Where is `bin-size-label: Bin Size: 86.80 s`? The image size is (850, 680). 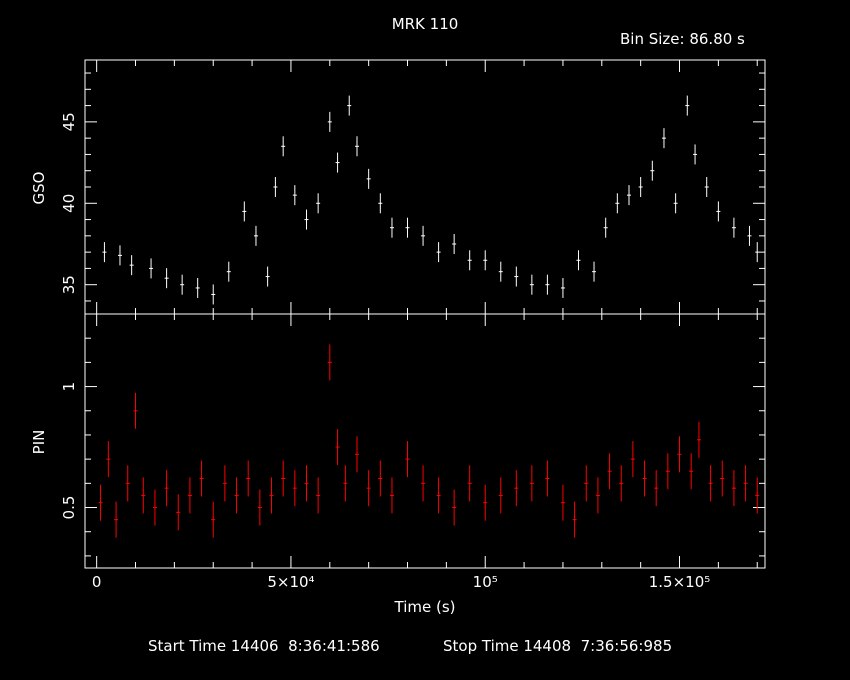
bin-size-label: Bin Size: 86.80 s is located at coordinates (682, 39).